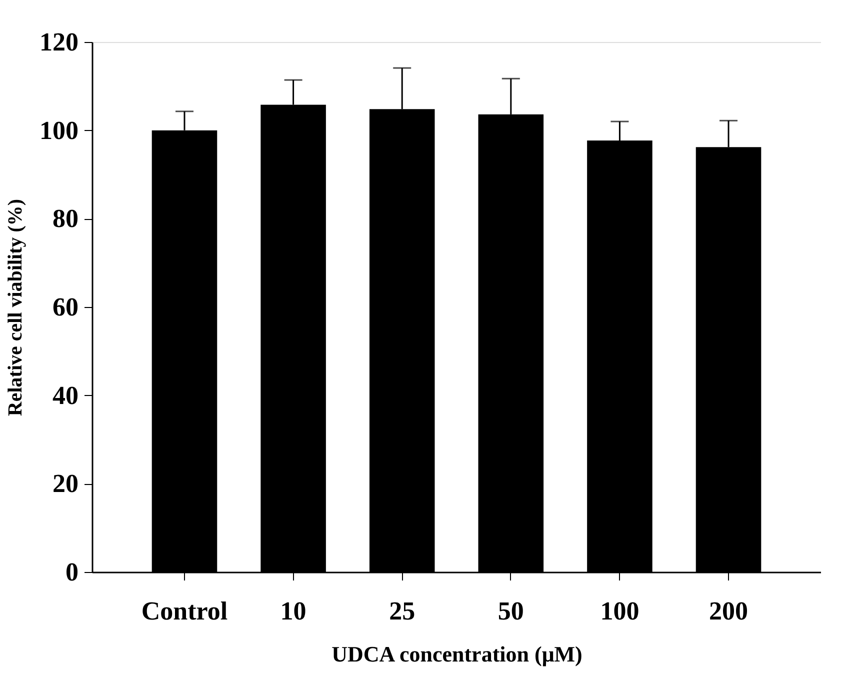  What do you see at coordinates (72, 572) in the screenshot?
I see `y-tick-label: 0` at bounding box center [72, 572].